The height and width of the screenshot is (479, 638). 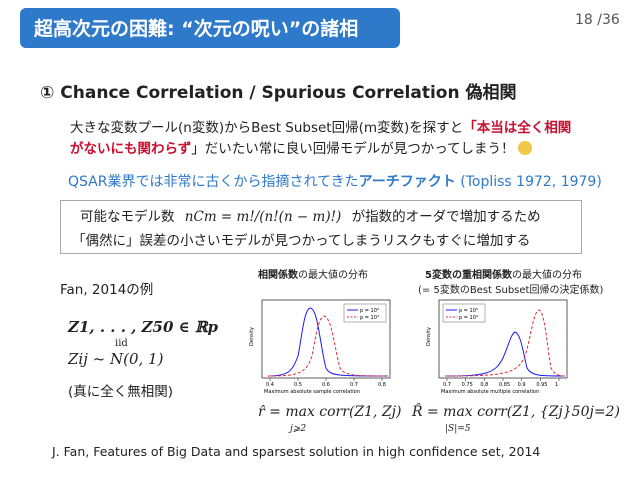 What do you see at coordinates (333, 275) in the screenshot?
I see `left-chart-title-rest: の最大値の分布` at bounding box center [333, 275].